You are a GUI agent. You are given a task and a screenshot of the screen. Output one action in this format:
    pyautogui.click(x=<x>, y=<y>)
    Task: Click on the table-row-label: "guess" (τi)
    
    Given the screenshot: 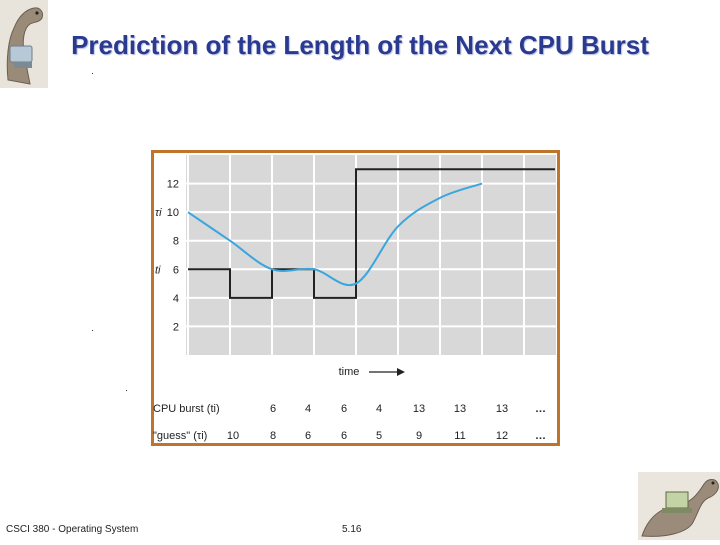 What is the action you would take?
    pyautogui.click(x=180, y=436)
    